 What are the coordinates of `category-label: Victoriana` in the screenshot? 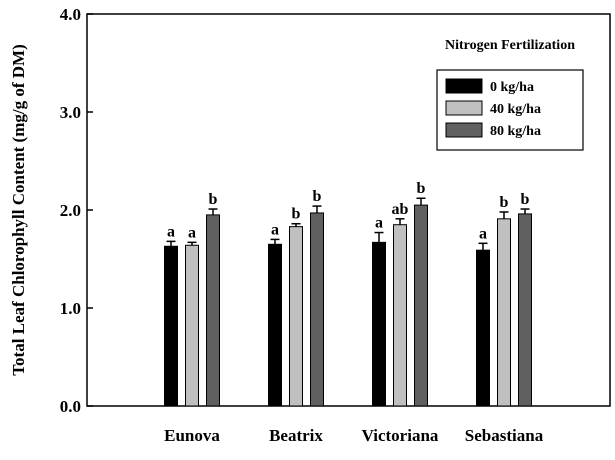 It's located at (400, 435).